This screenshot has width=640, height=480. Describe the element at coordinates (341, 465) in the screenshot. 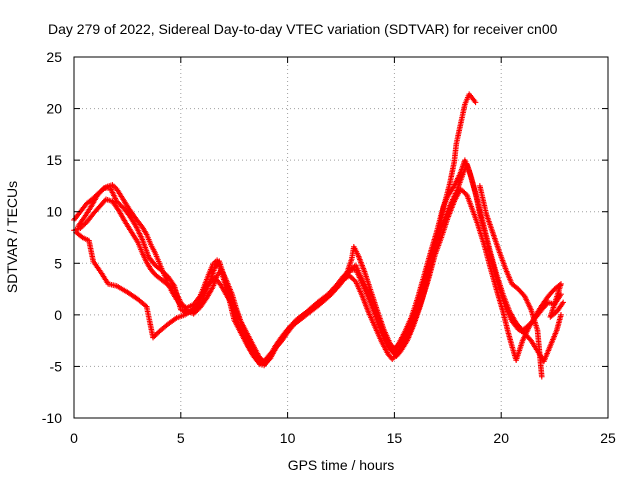

I see `x-axis-label: GPS time / hours` at that location.